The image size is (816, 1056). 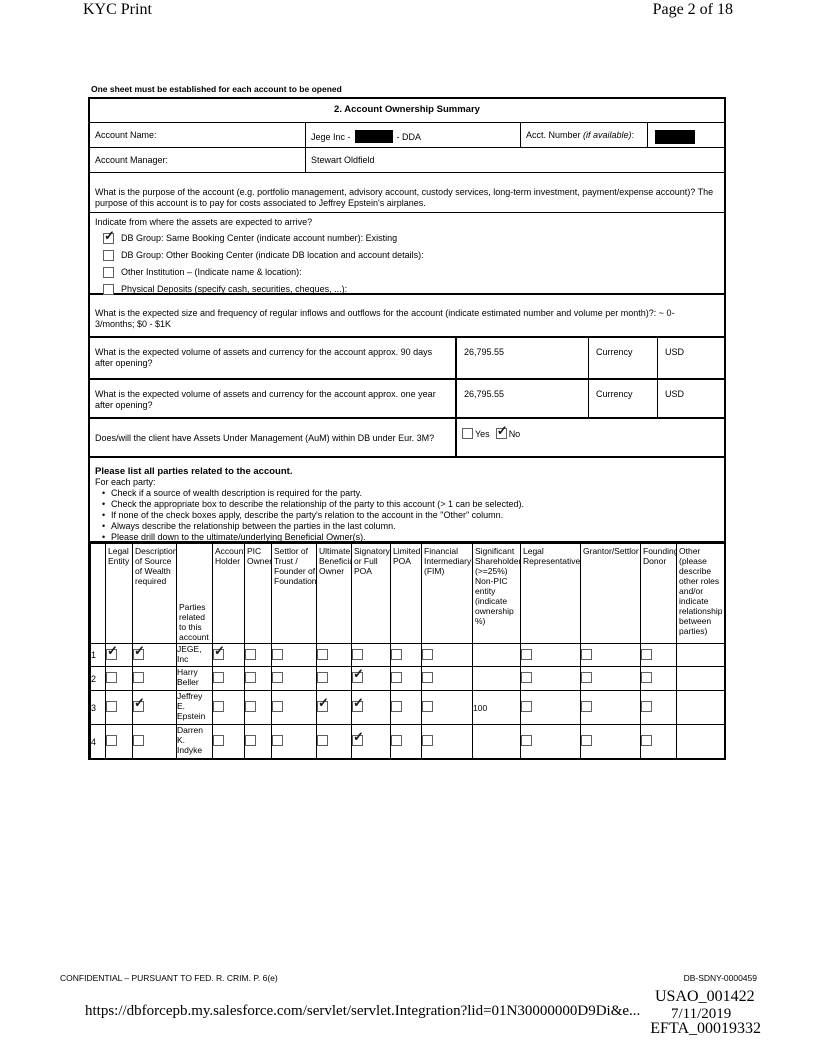 I want to click on cell-pic_owner, so click(x=258, y=707).